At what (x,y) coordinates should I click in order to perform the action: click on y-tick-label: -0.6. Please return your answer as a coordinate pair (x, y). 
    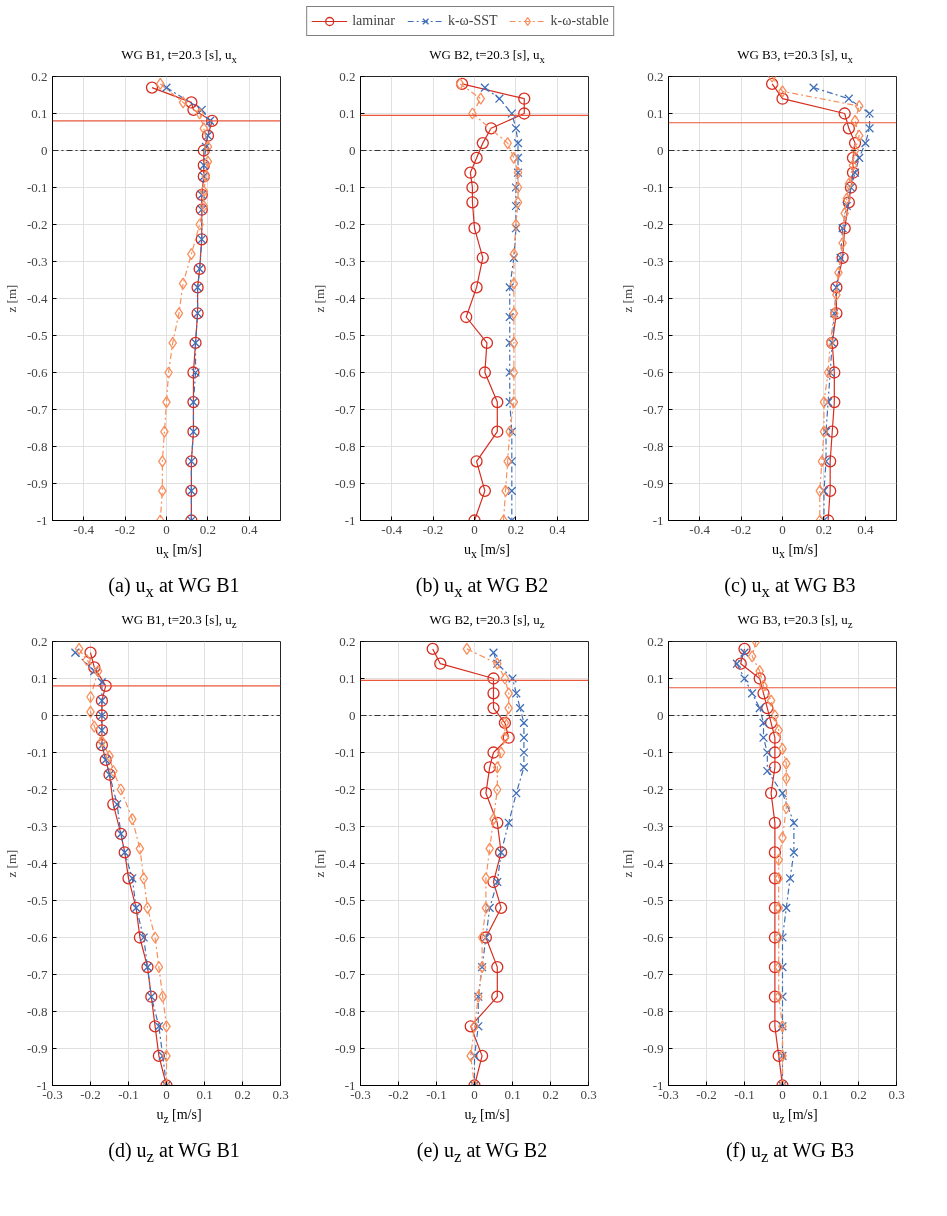
    Looking at the image, I should click on (37, 372).